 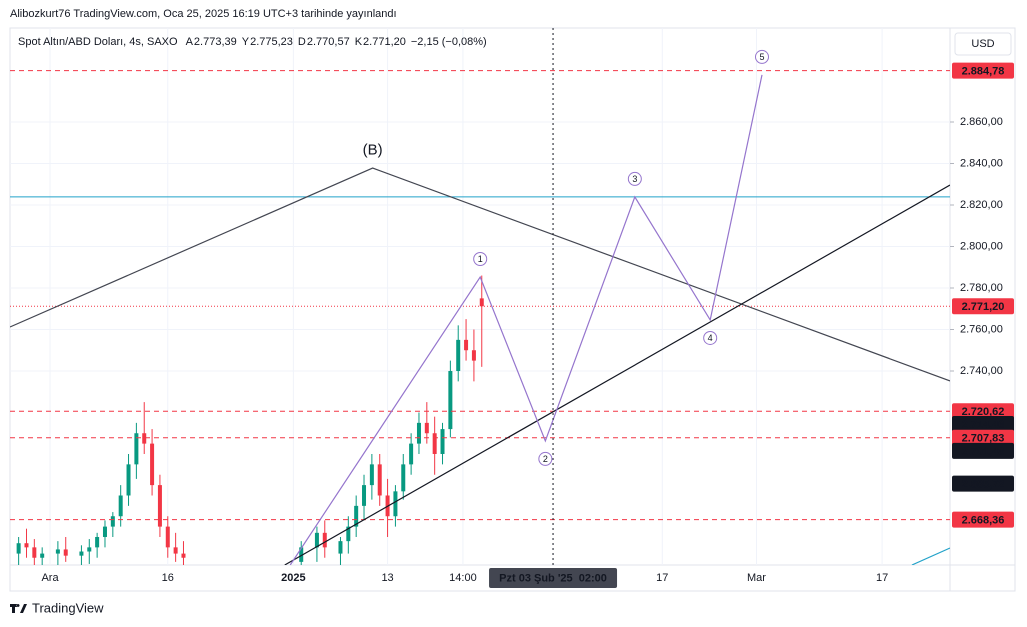 What do you see at coordinates (302, 42) in the screenshot?
I see `legend-key: D` at bounding box center [302, 42].